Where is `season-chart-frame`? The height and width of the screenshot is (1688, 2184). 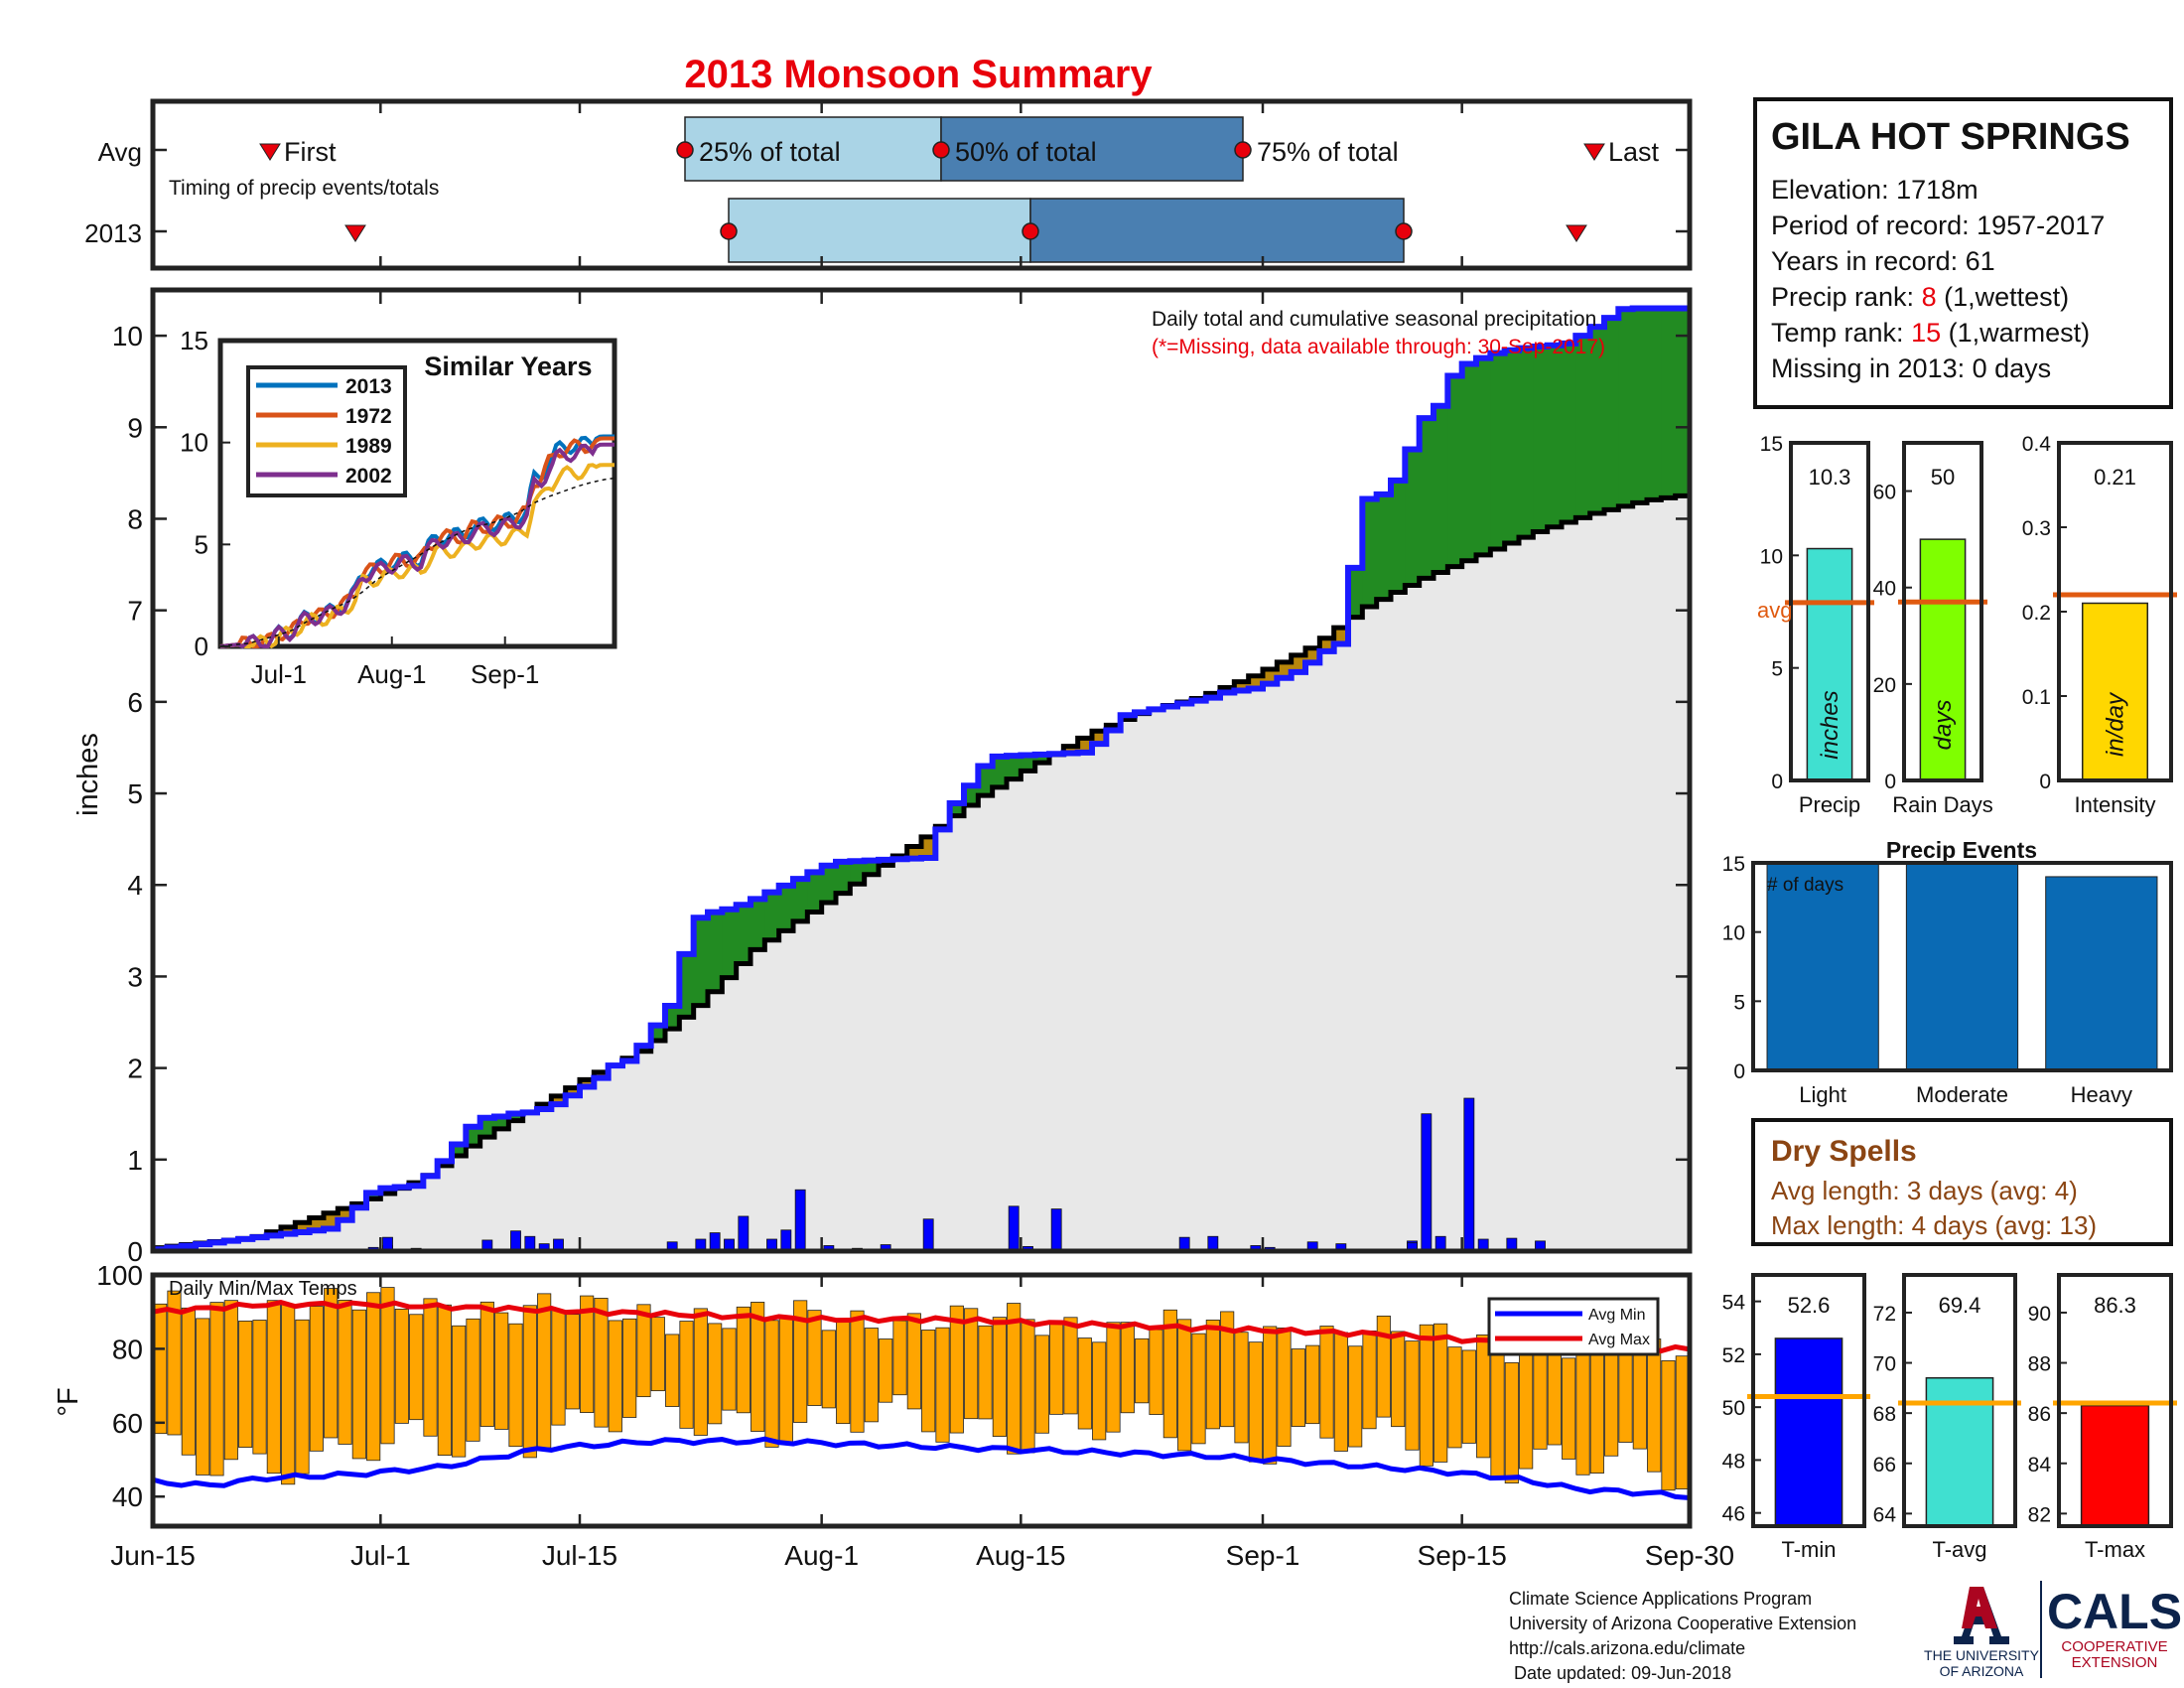
season-chart-frame is located at coordinates (1942, 611).